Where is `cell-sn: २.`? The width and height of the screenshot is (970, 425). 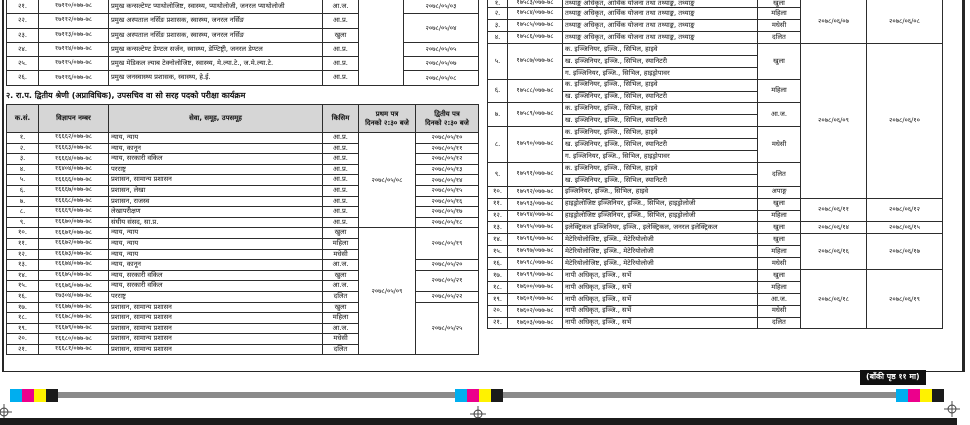
cell-sn: २. is located at coordinates (497, 14).